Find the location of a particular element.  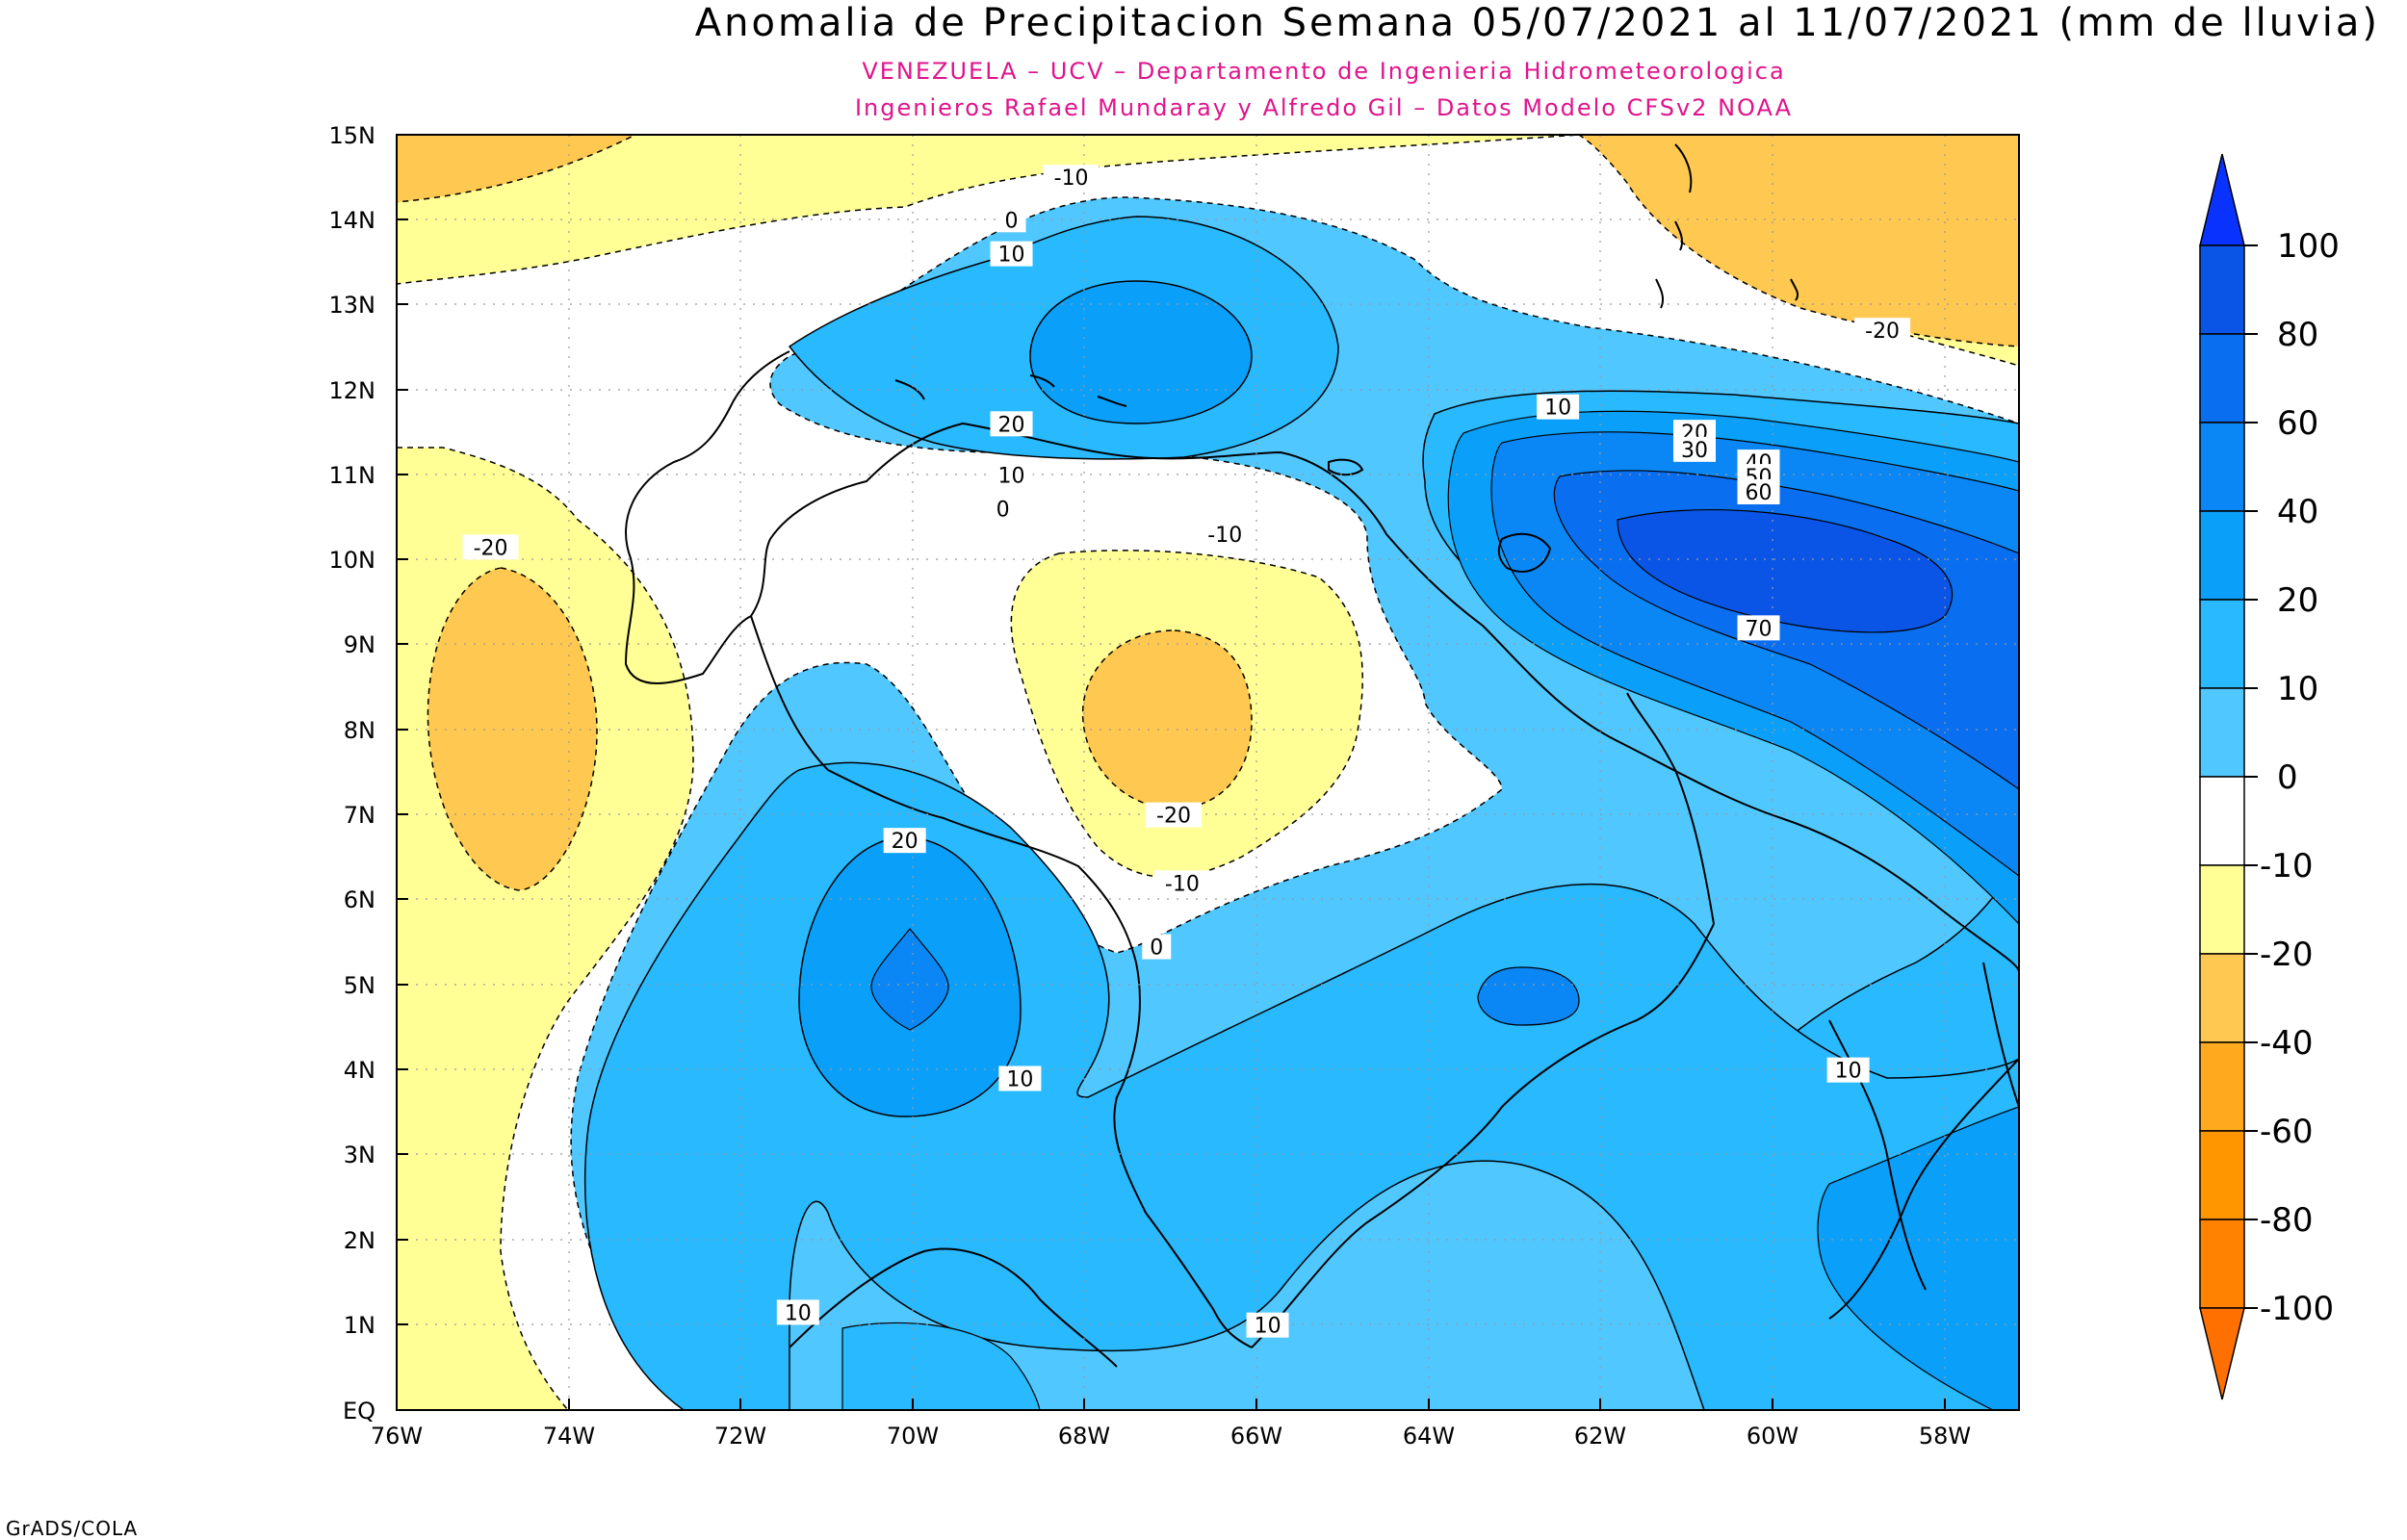

lat-tick-label: EQ is located at coordinates (359, 1411).